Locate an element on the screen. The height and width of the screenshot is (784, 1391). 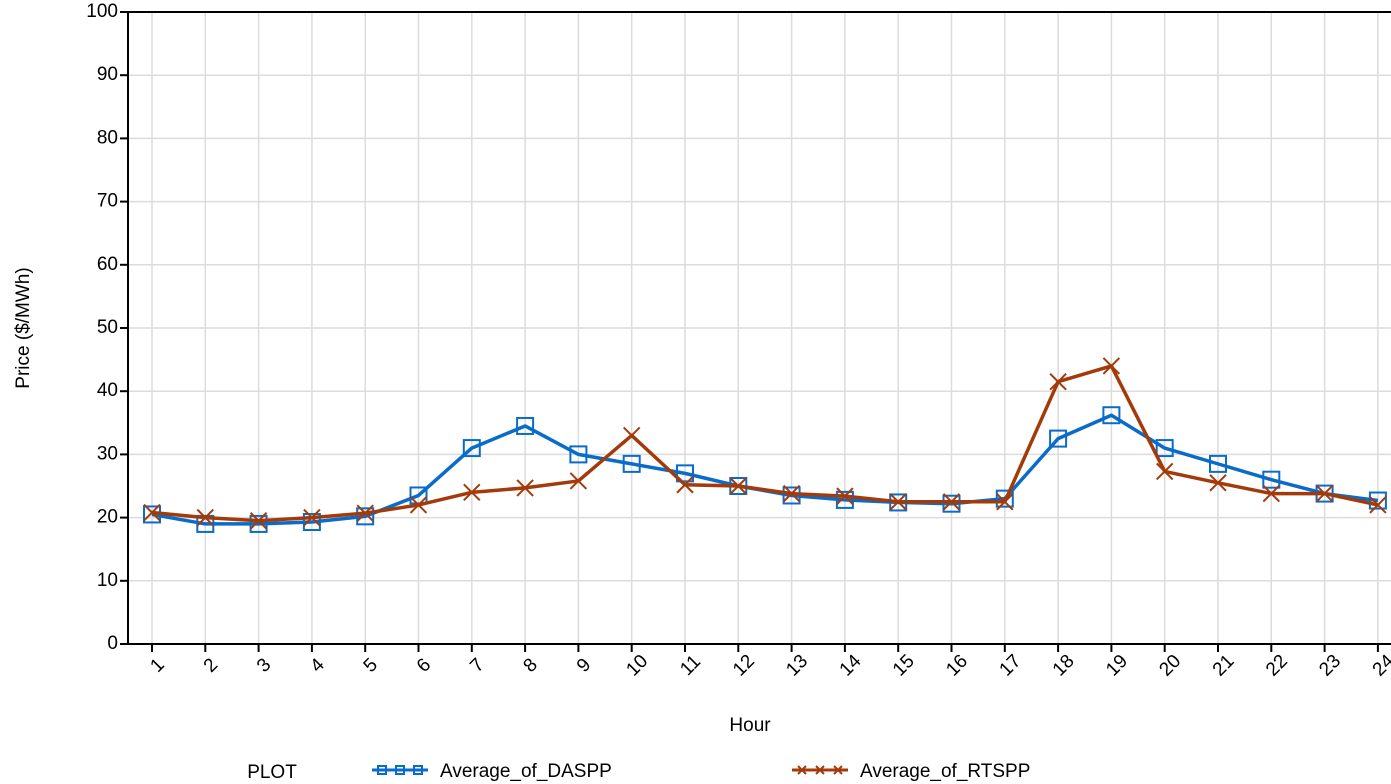
y-tick-label: 90 is located at coordinates (107, 74).